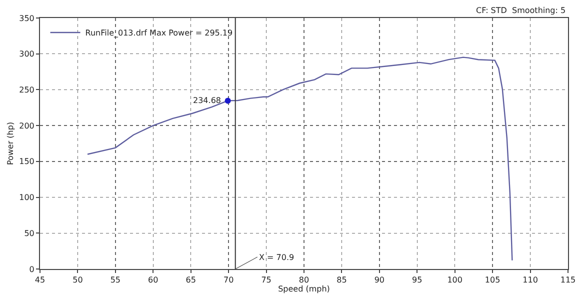  I want to click on y-tick-label: 350, so click(26, 18).